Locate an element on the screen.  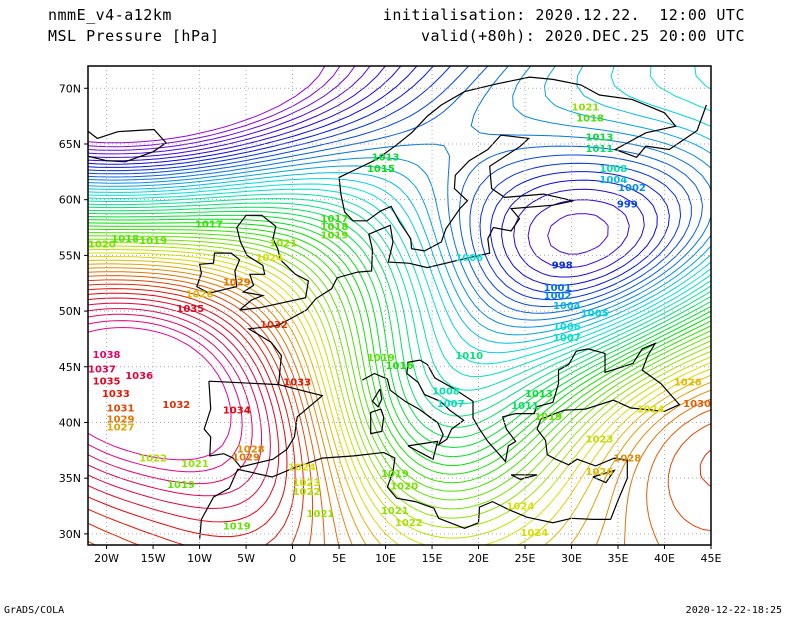
lon-tick-label: 35E is located at coordinates (618, 558).